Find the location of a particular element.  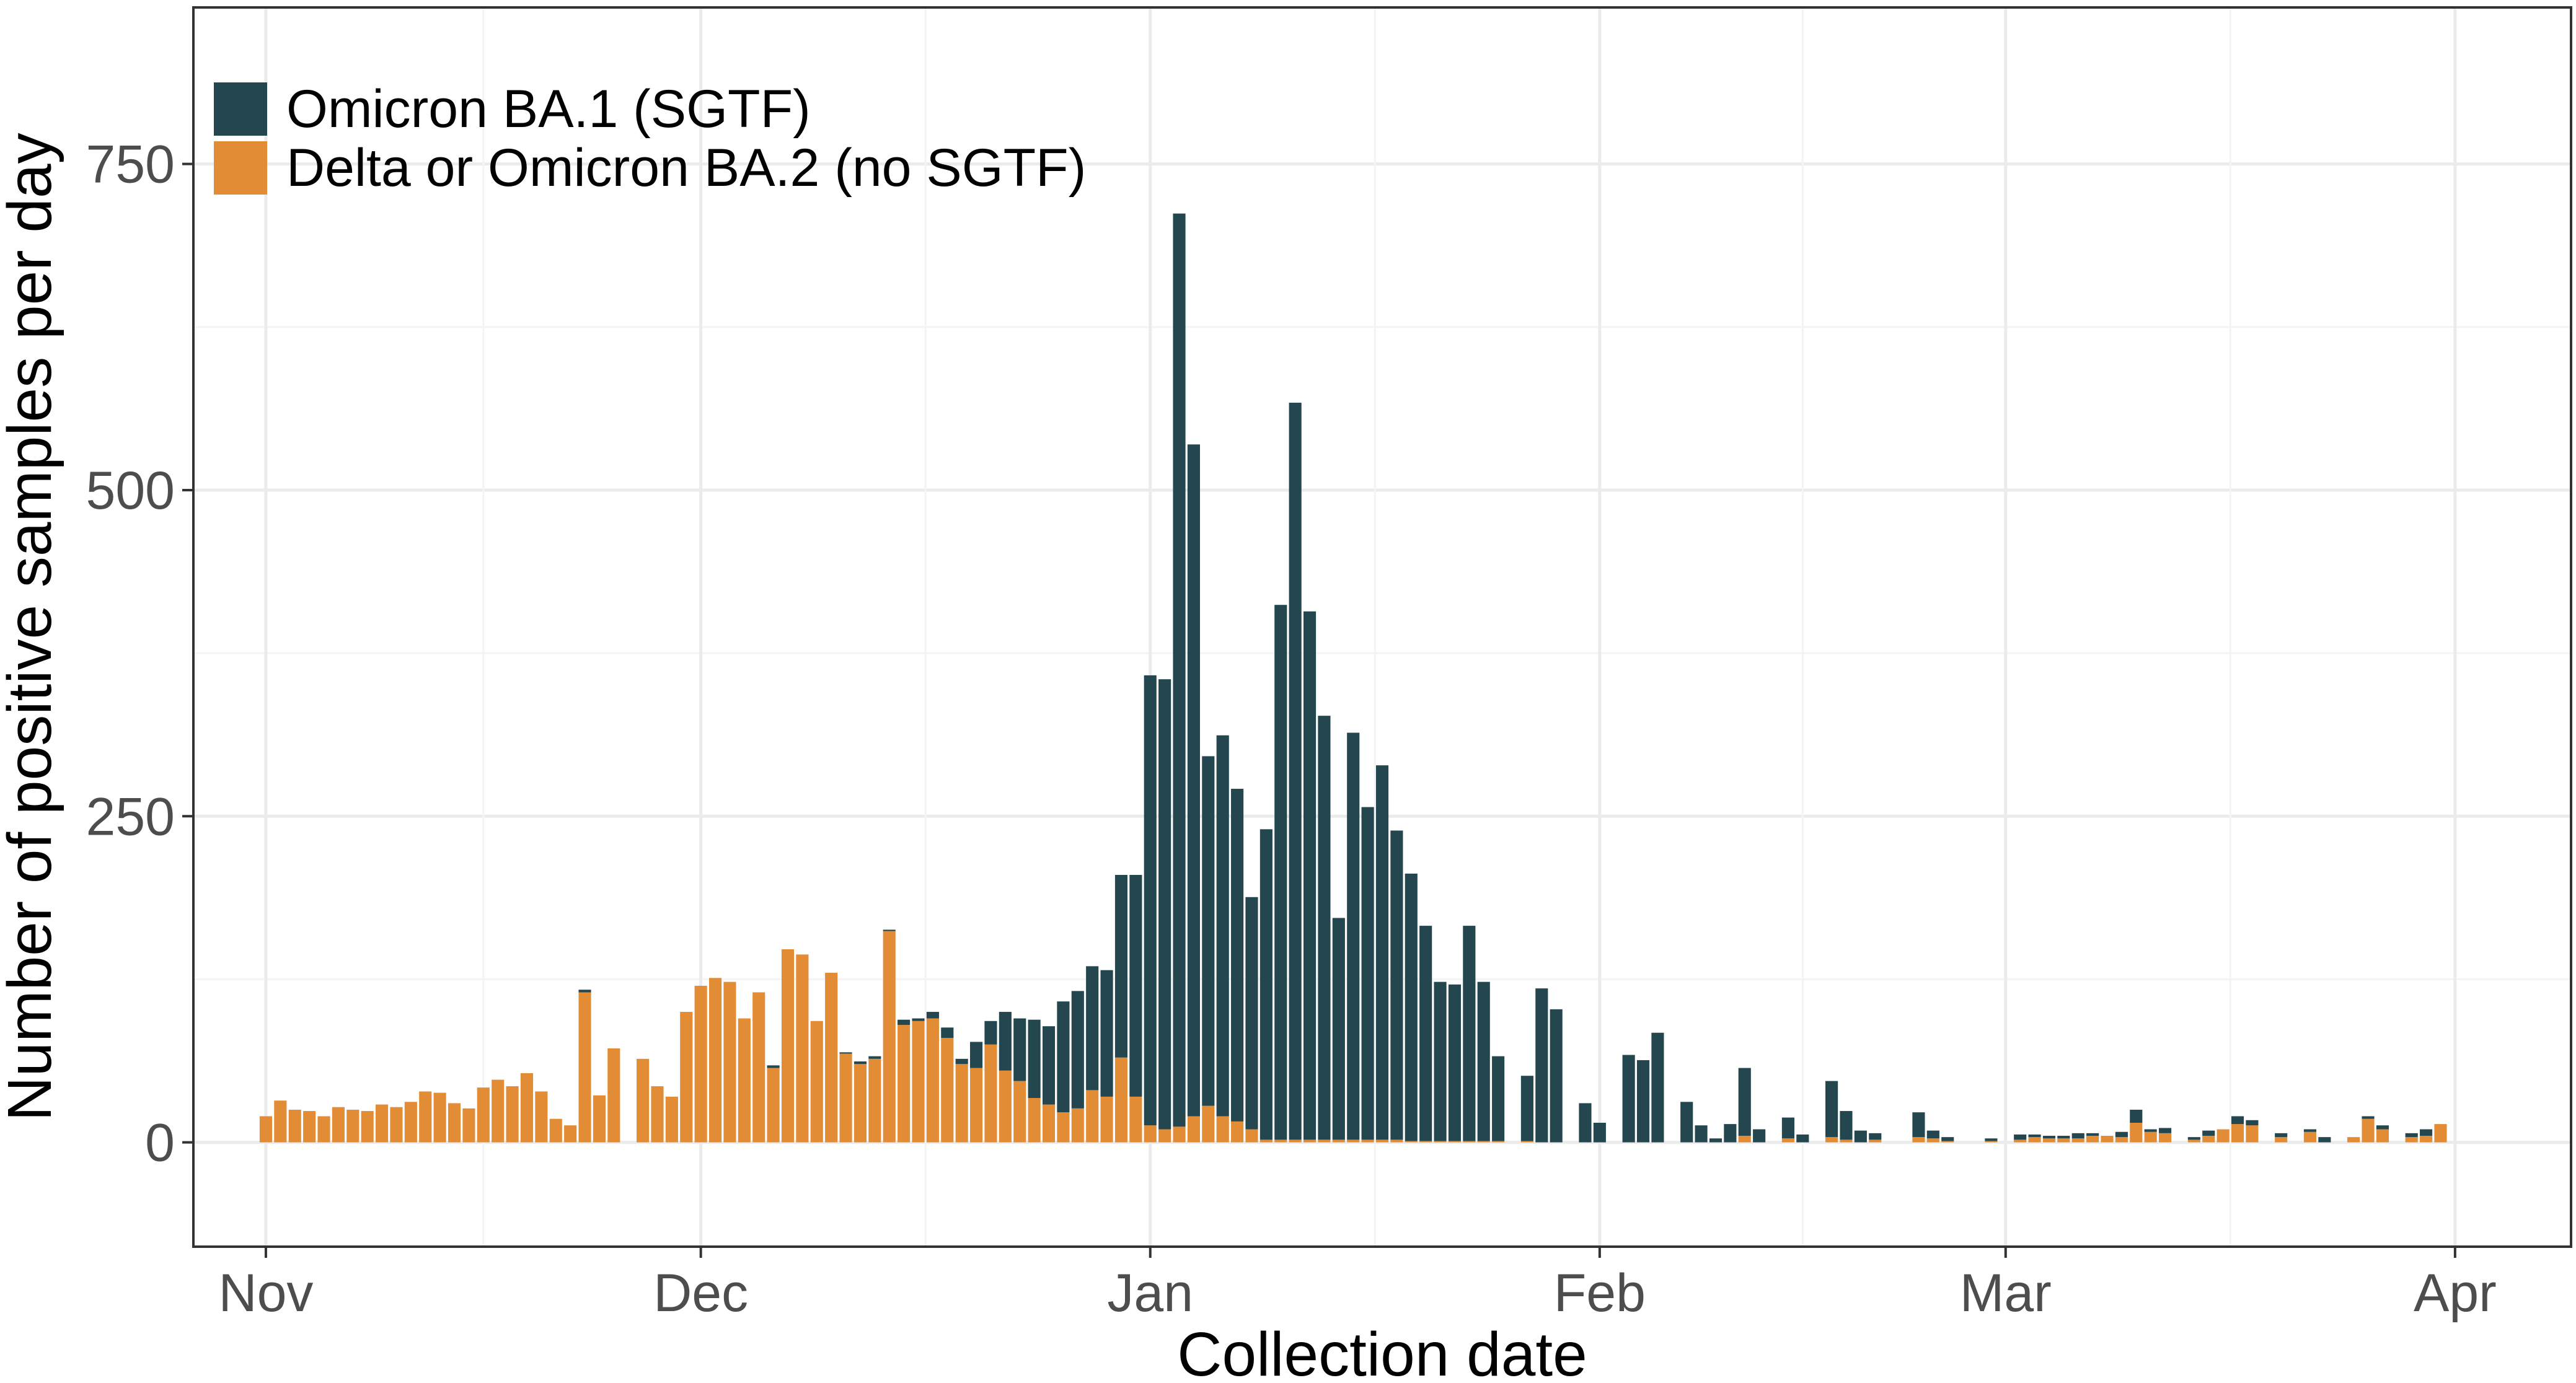

y-tick-label: 750 is located at coordinates (130, 165).